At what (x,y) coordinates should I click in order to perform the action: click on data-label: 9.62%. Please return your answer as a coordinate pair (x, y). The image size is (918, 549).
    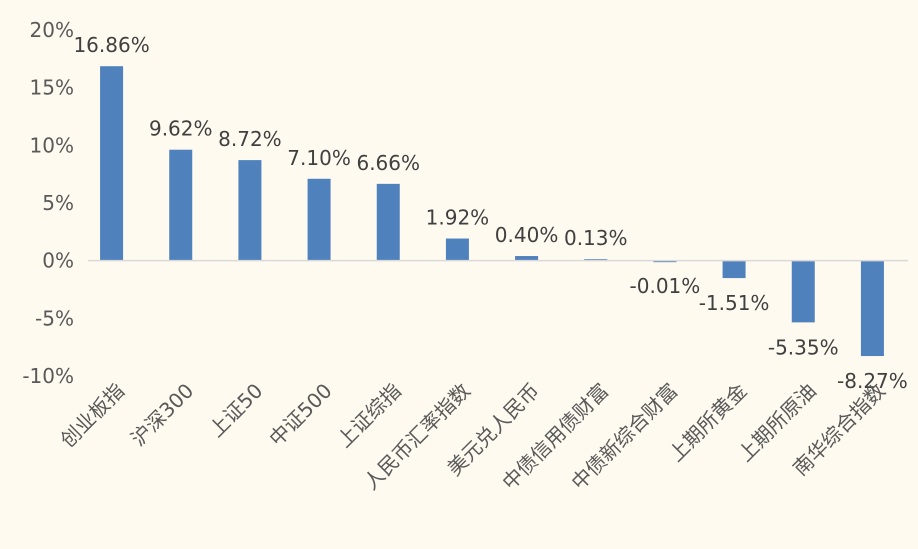
    Looking at the image, I should click on (181, 129).